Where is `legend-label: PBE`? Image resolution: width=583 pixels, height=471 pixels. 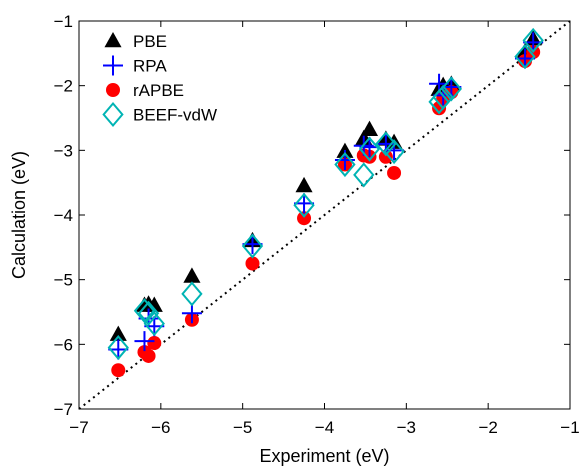
legend-label: PBE is located at coordinates (150, 41).